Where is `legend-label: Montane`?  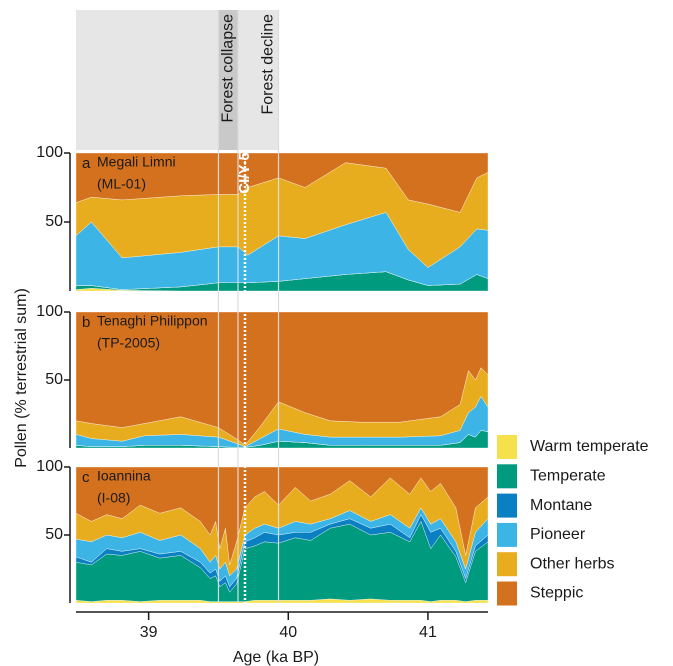
legend-label: Montane is located at coordinates (561, 505).